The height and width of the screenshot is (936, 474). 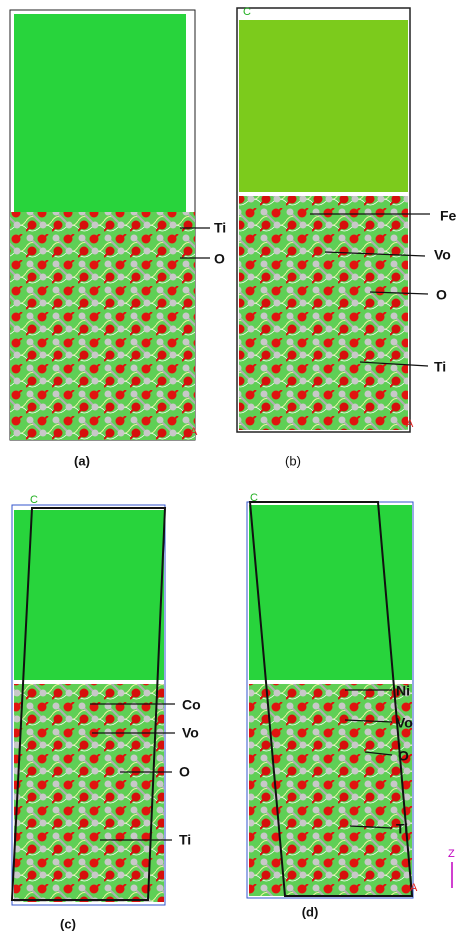 What do you see at coordinates (68, 923) in the screenshot?
I see `panel-caption: (c)` at bounding box center [68, 923].